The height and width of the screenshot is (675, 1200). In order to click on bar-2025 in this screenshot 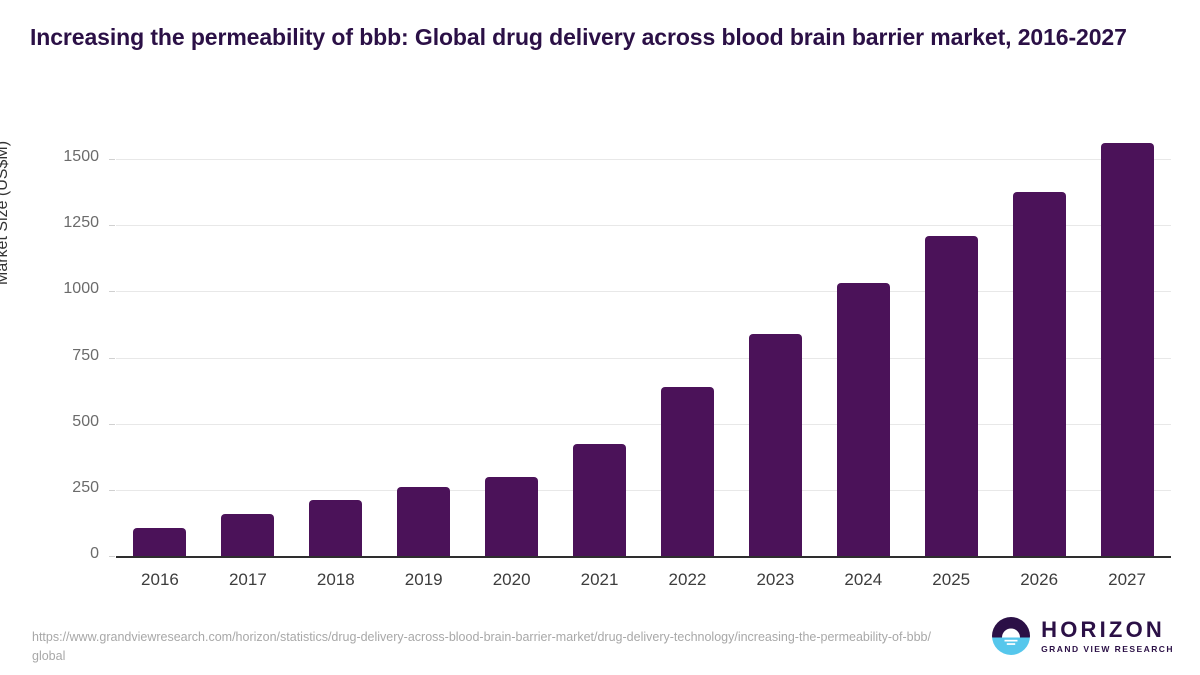, I will do `click(951, 395)`.